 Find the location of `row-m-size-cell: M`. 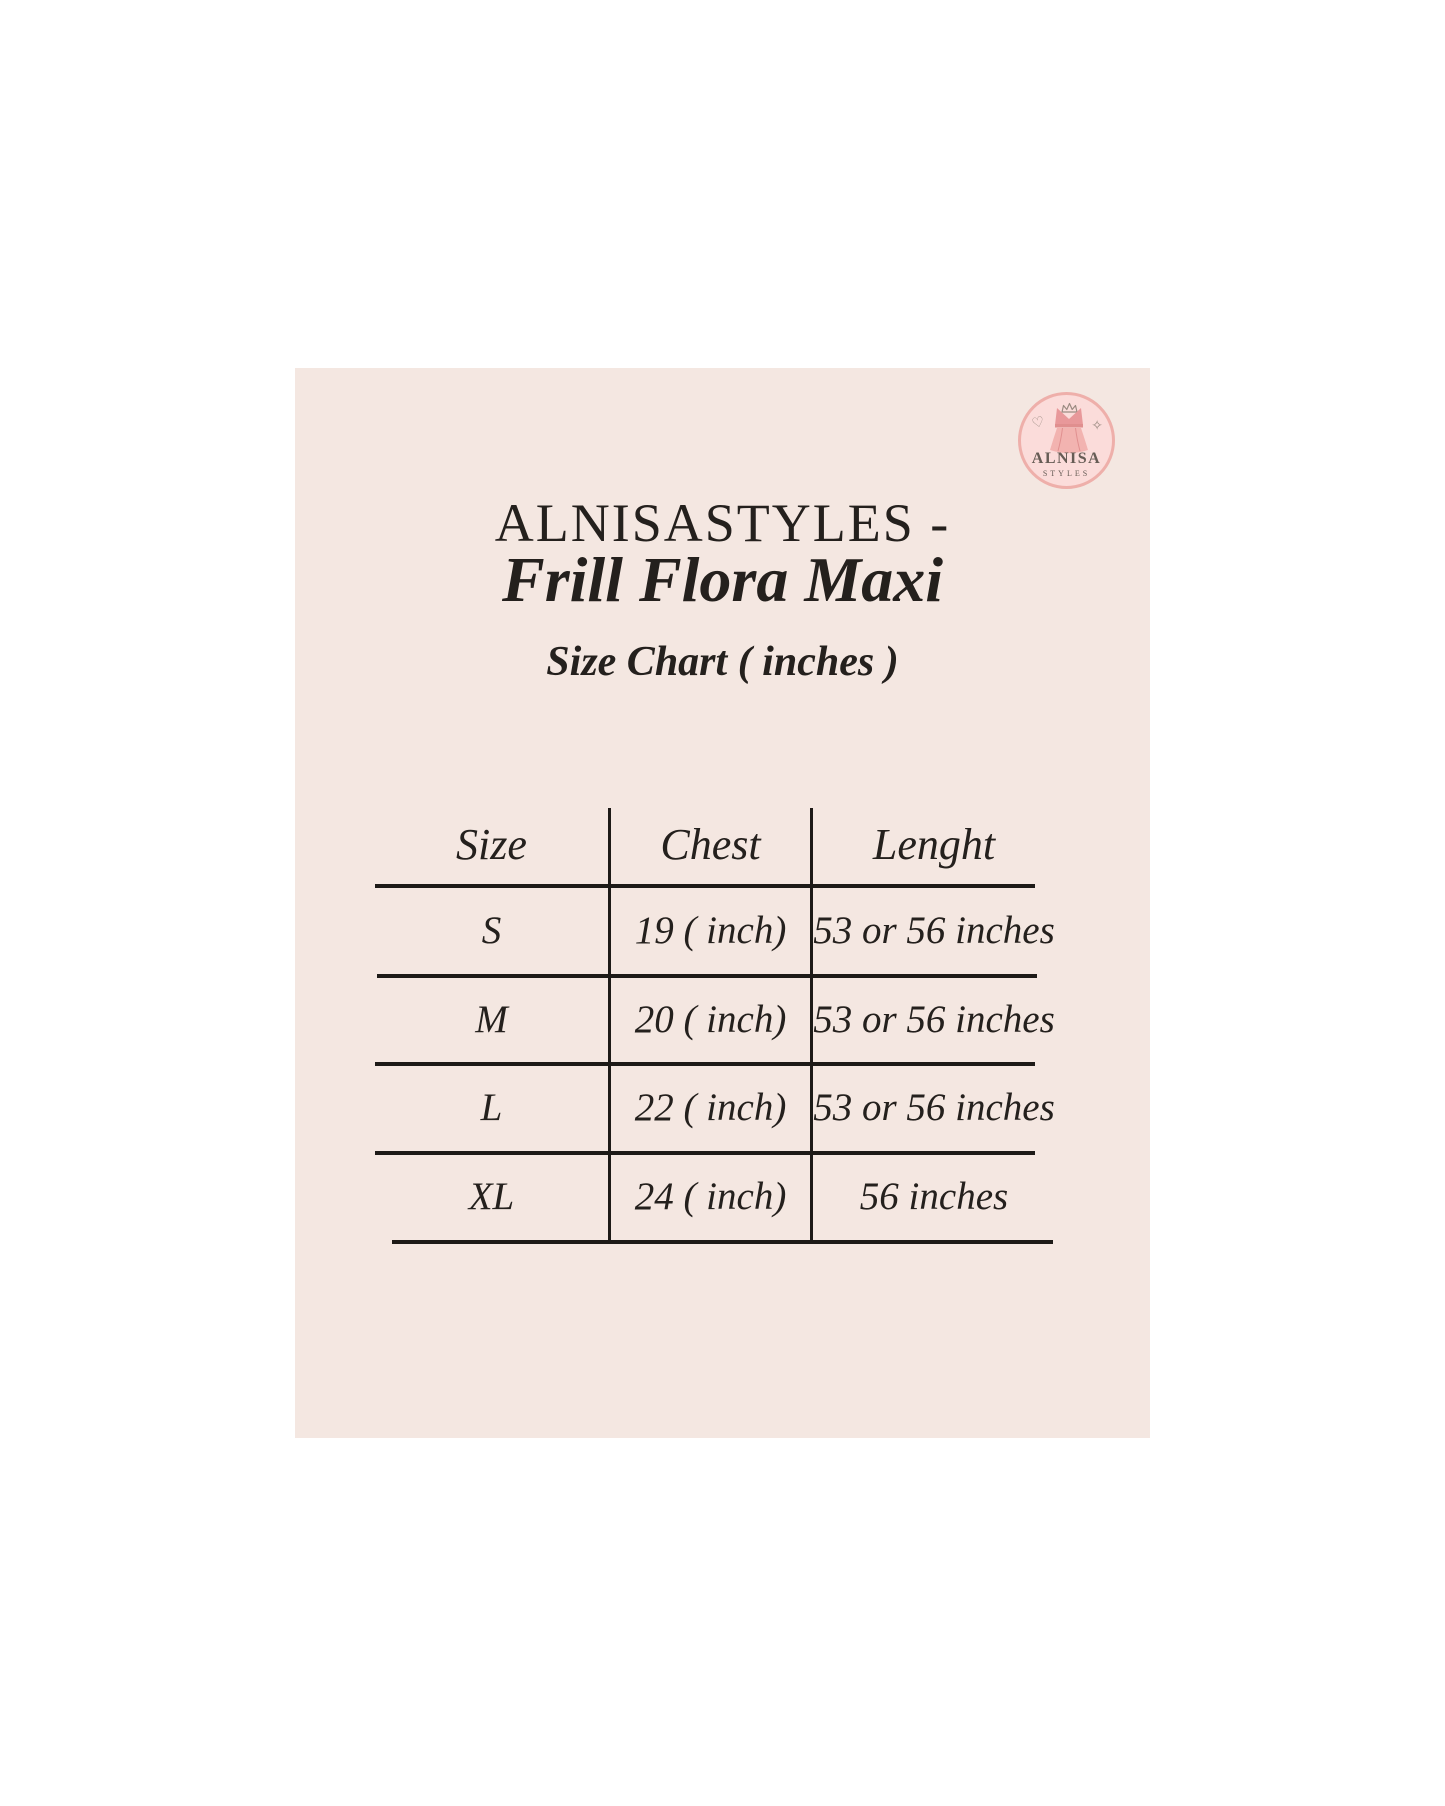

row-m-size-cell: M is located at coordinates (491, 1019).